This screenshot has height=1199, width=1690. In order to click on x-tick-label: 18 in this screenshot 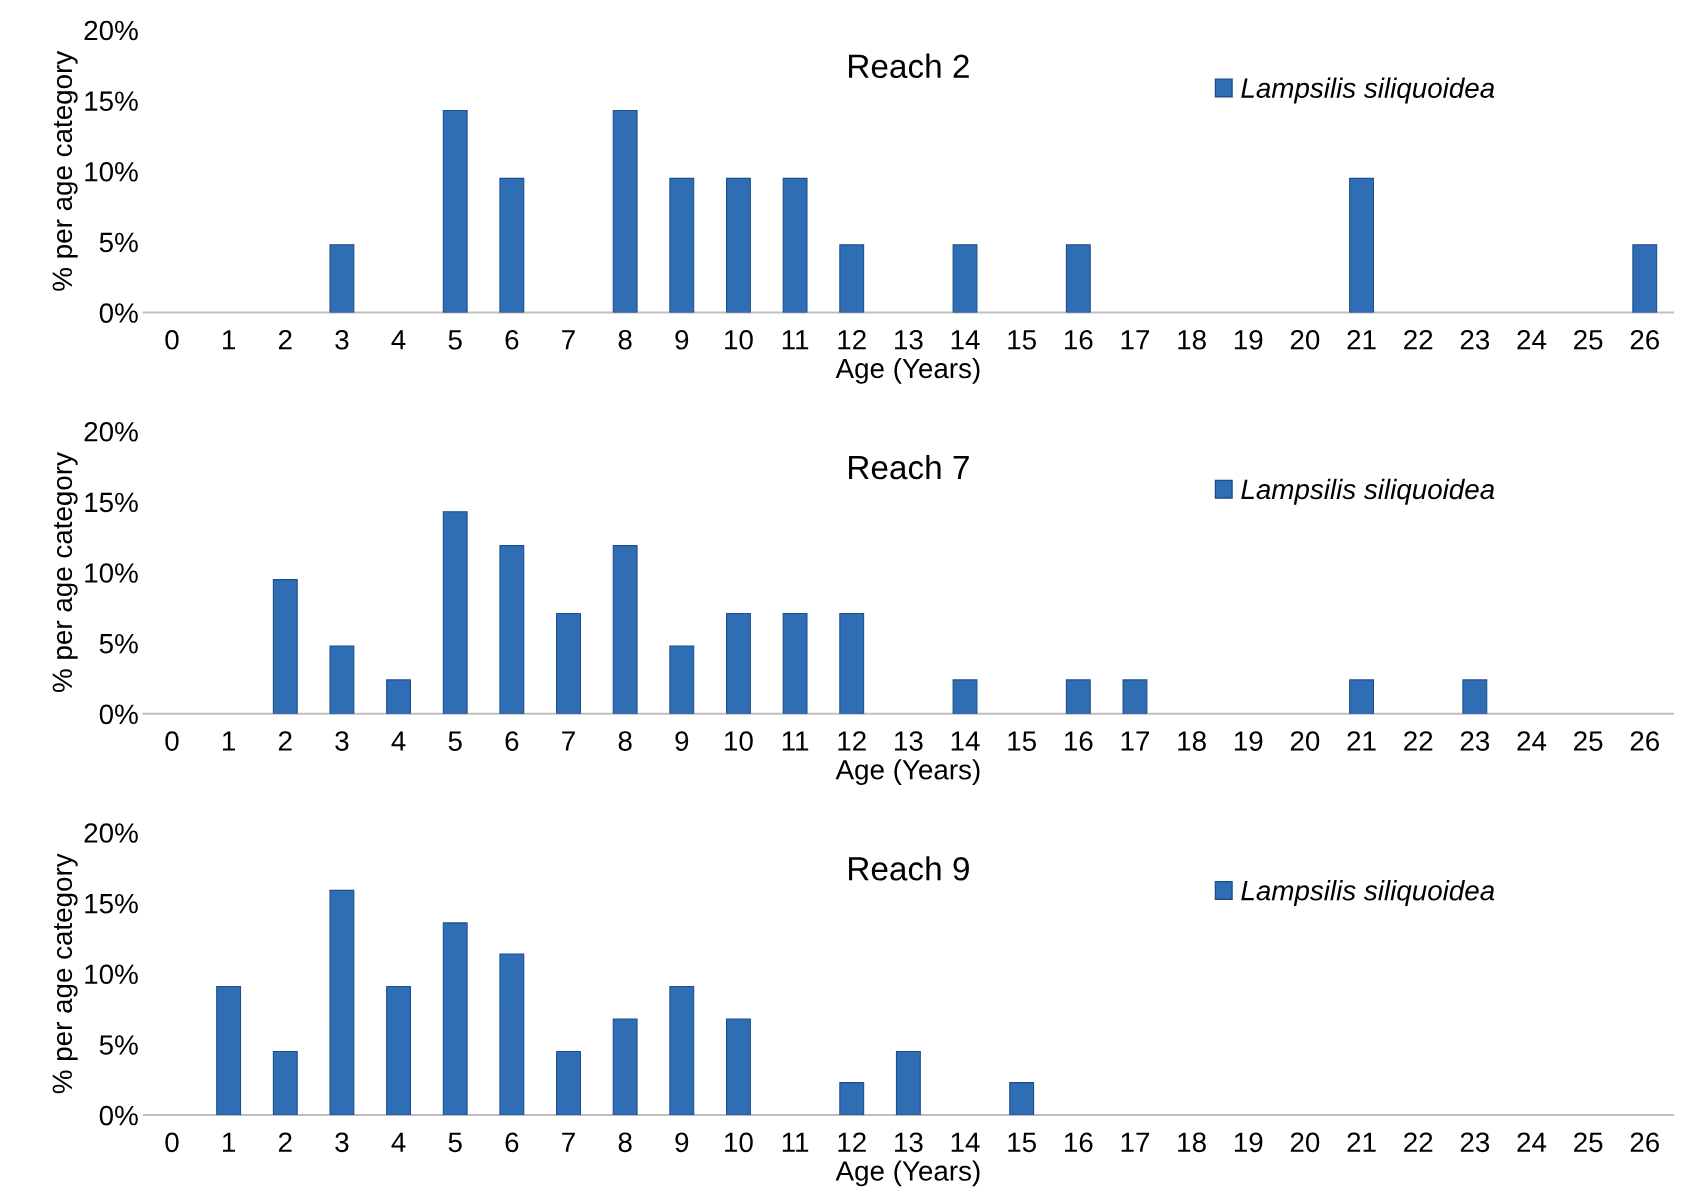, I will do `click(1192, 741)`.